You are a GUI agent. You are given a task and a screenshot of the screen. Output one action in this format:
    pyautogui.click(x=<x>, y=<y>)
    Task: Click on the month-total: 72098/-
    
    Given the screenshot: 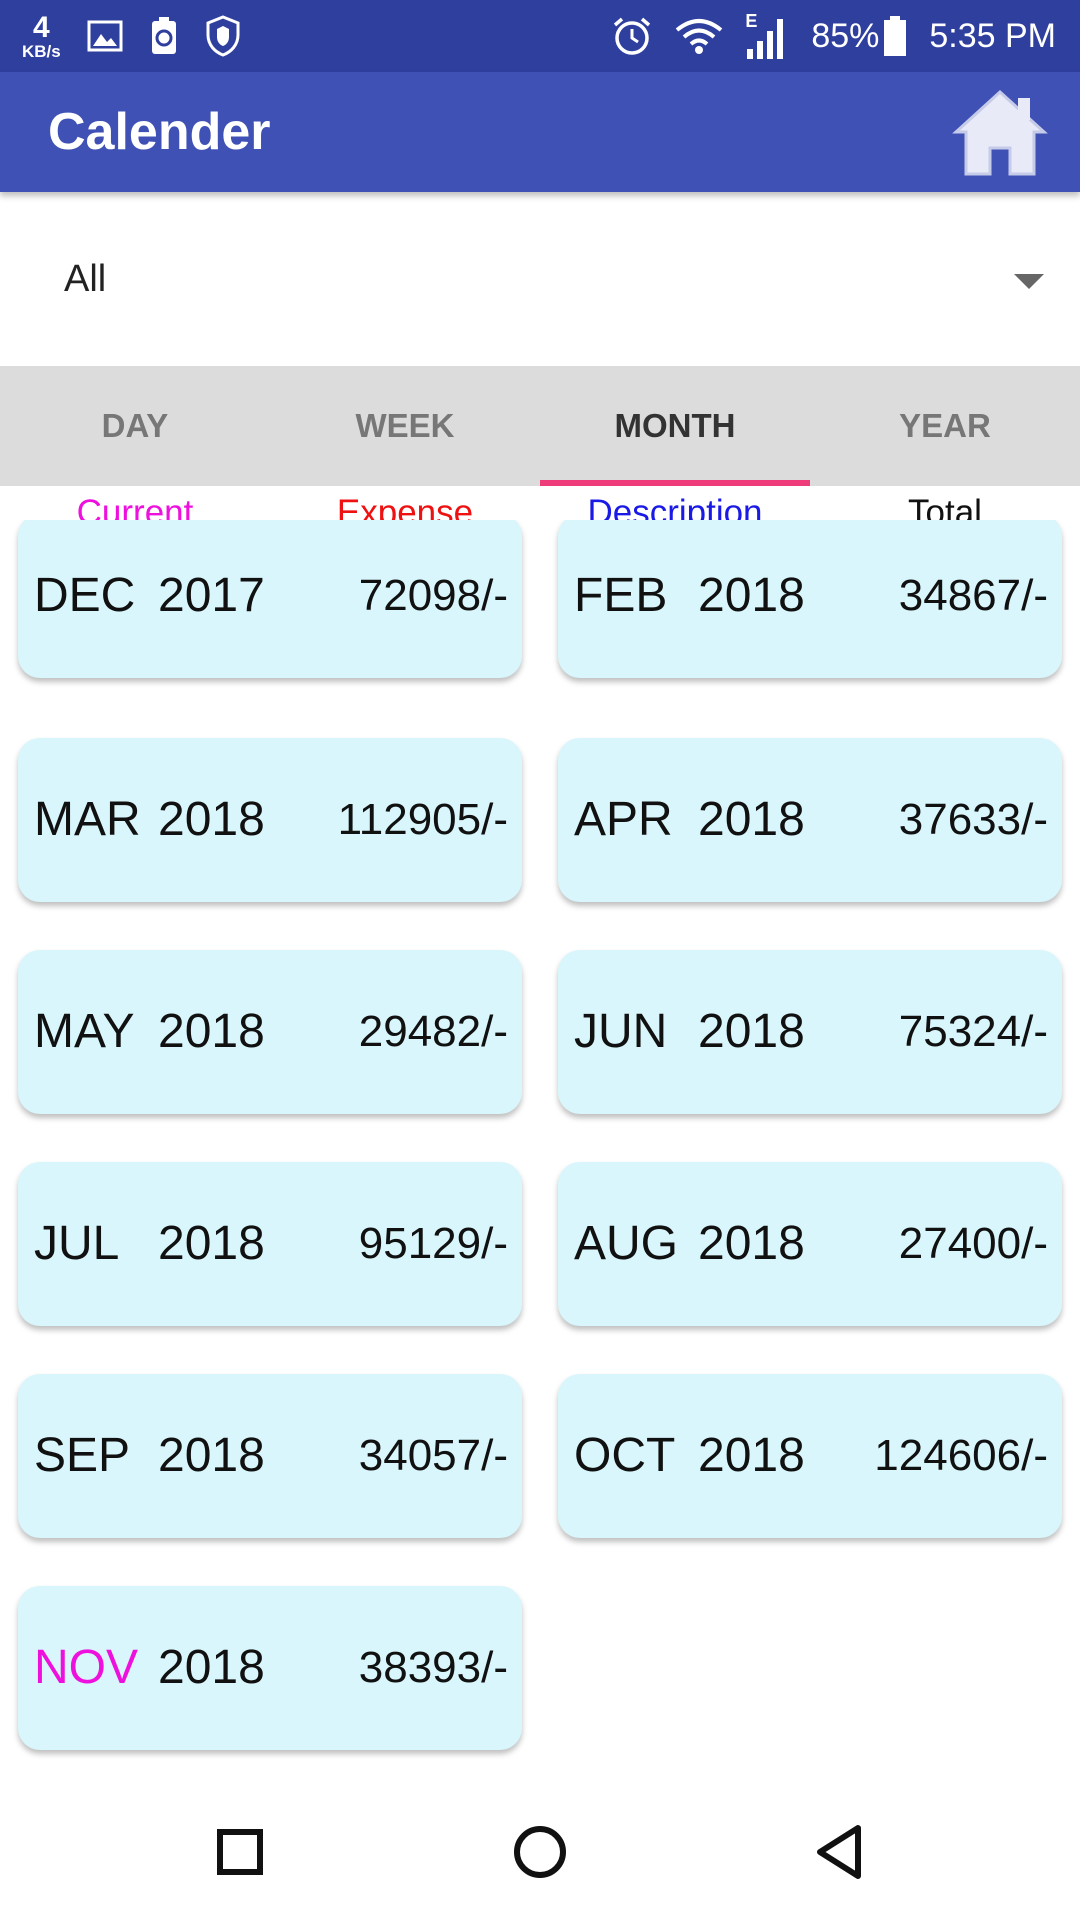 What is the action you would take?
    pyautogui.click(x=433, y=595)
    